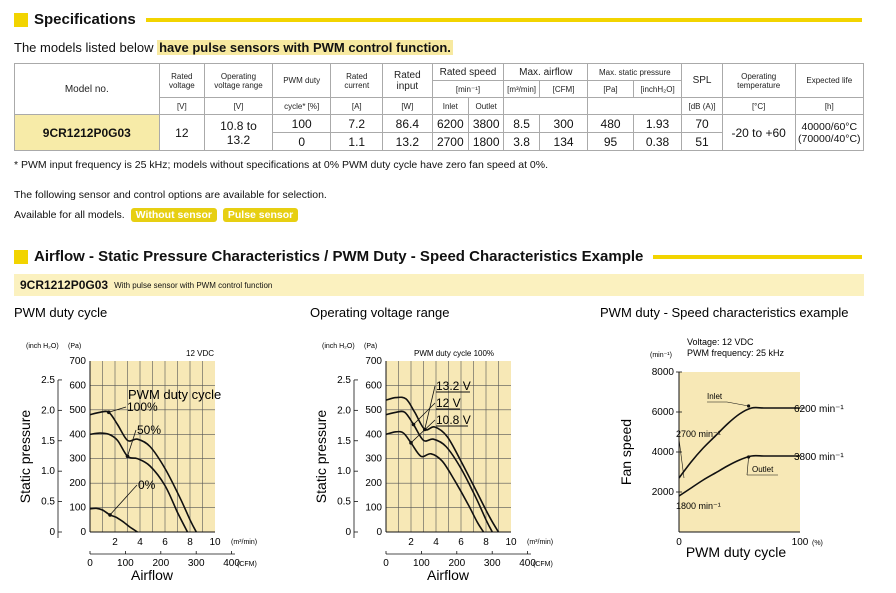  I want to click on header-airflow: Max. airflow, so click(546, 72).